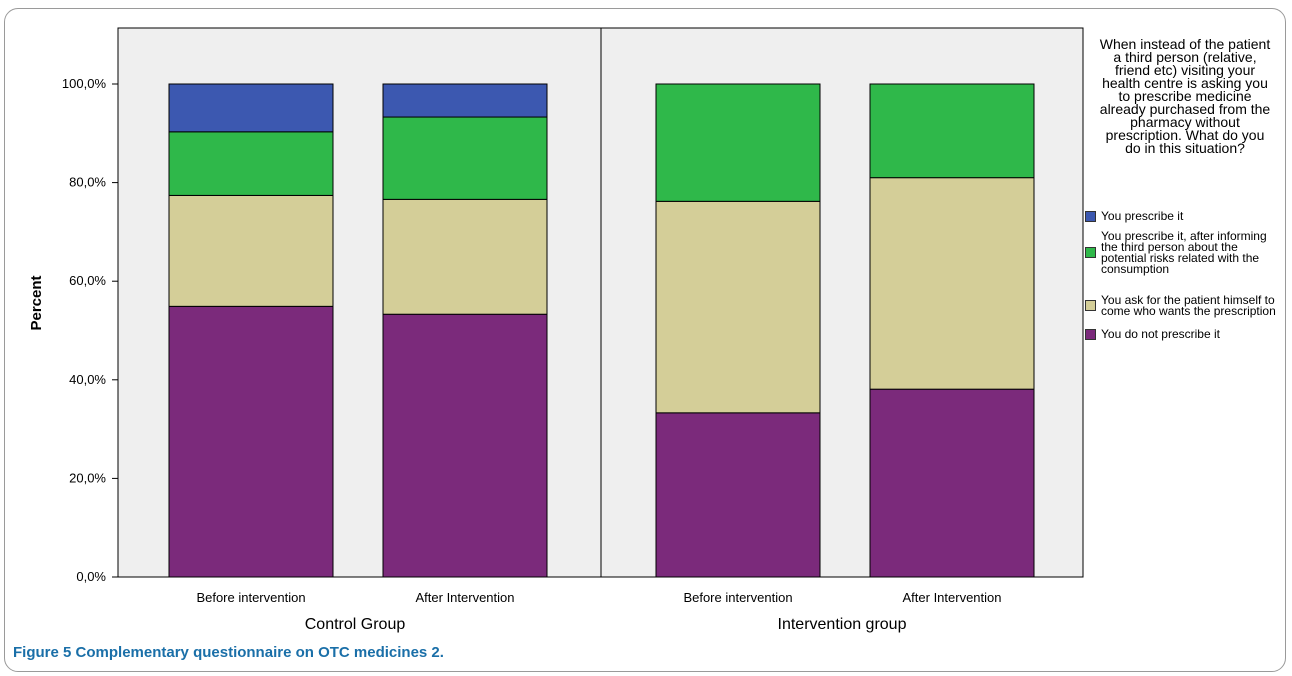  What do you see at coordinates (251, 441) in the screenshot?
I see `bar-segment-control-group-before-intervention-you-do-not-prescribe-it` at bounding box center [251, 441].